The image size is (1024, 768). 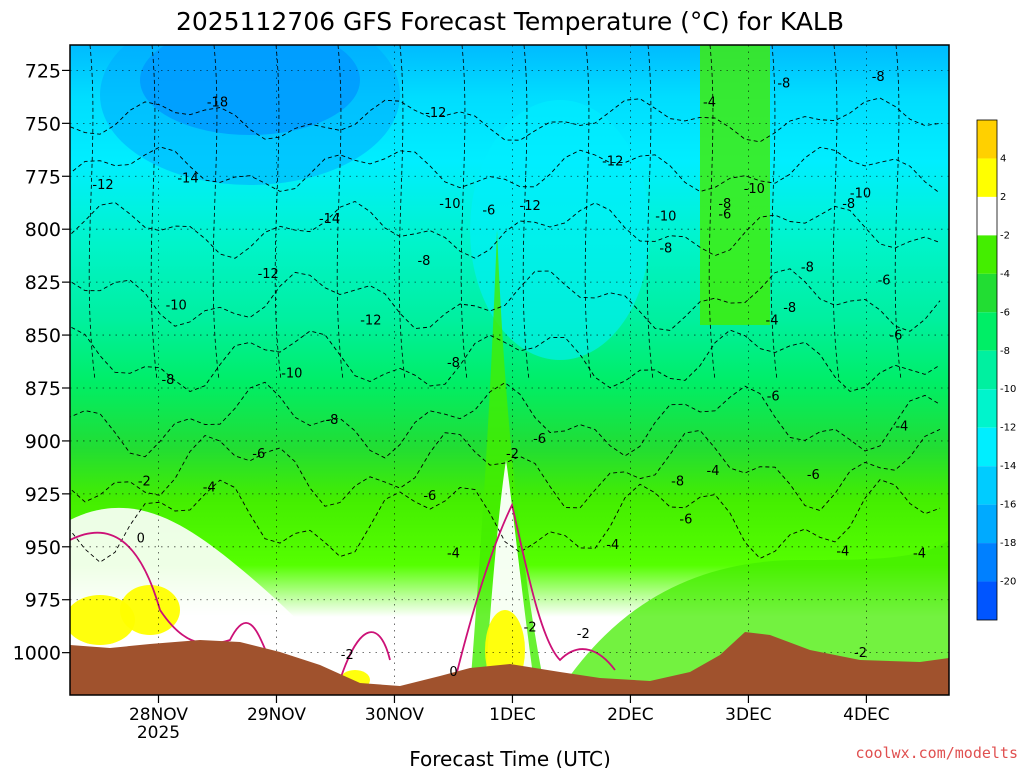 What do you see at coordinates (754, 615) in the screenshot?
I see `low-level-green` at bounding box center [754, 615].